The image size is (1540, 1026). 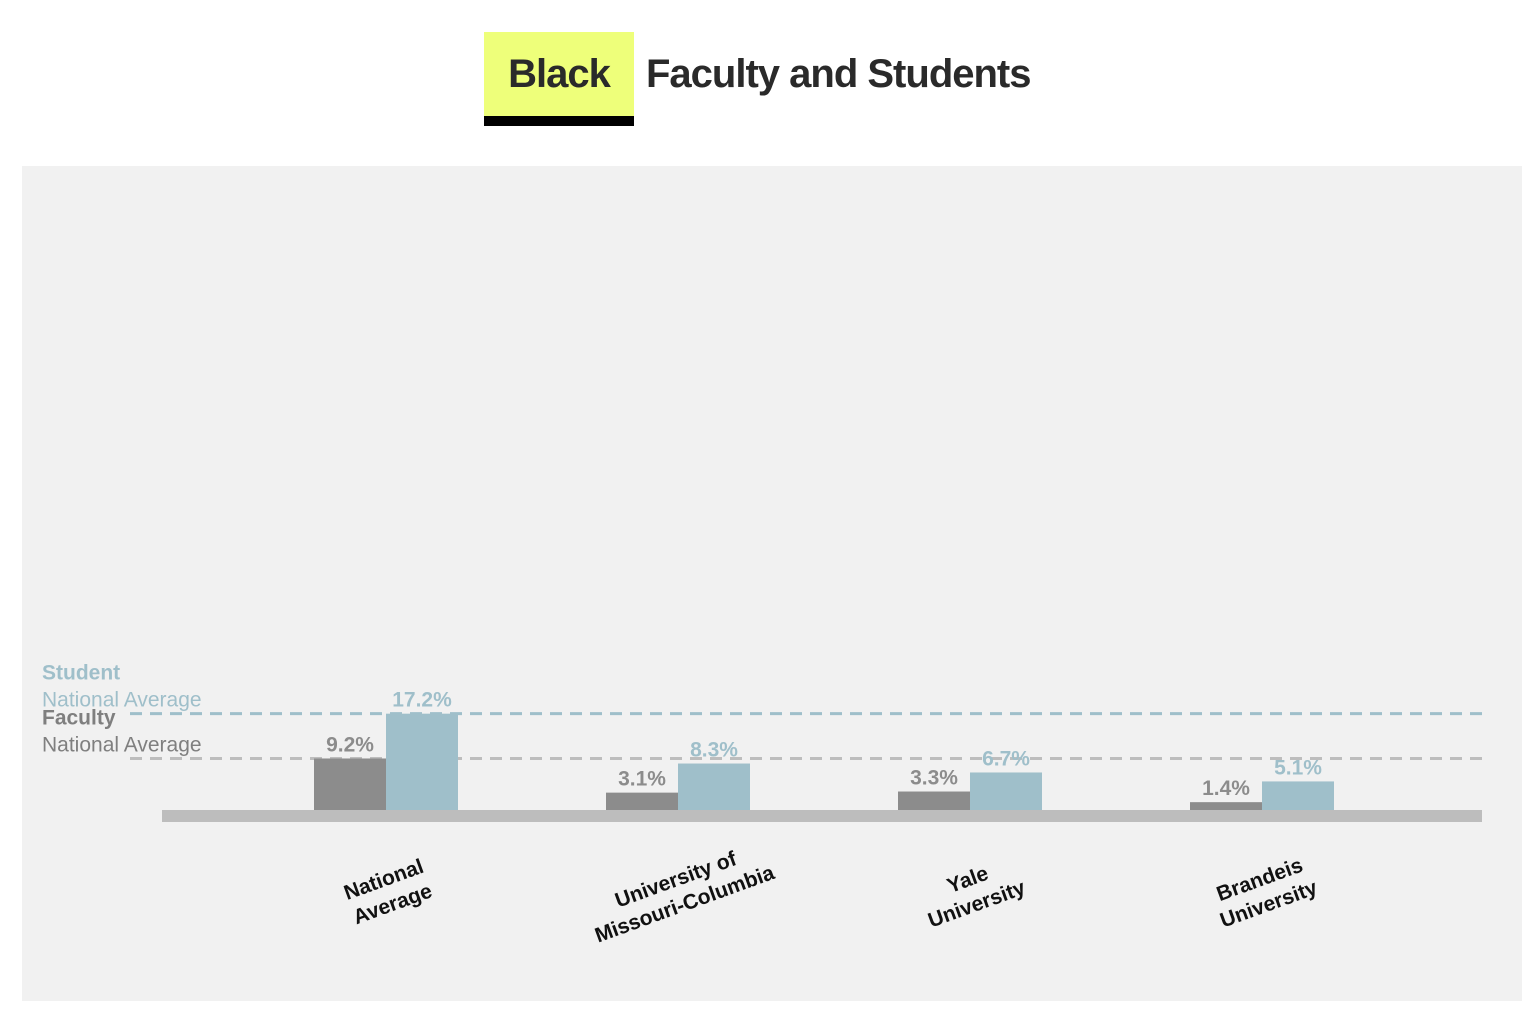 What do you see at coordinates (422, 700) in the screenshot?
I see `student-value-label: 17.2%` at bounding box center [422, 700].